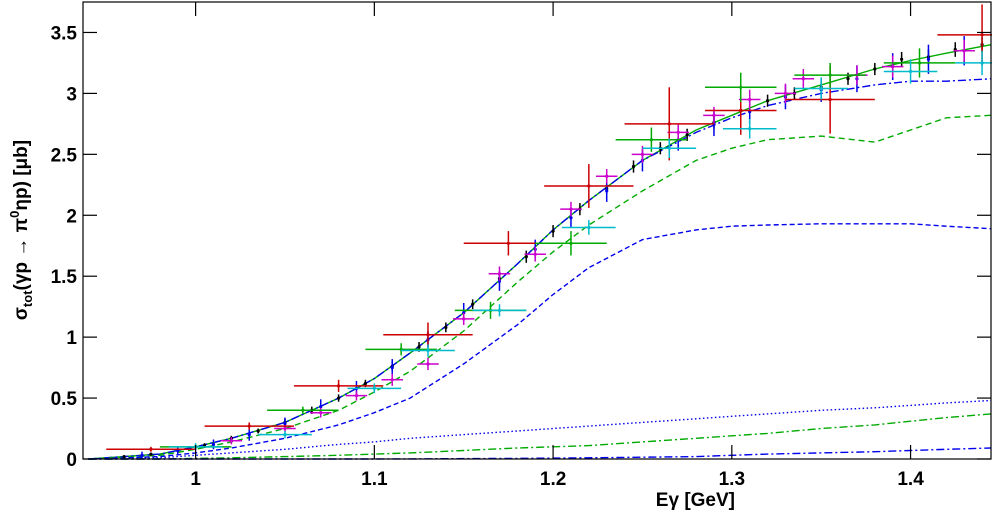 The height and width of the screenshot is (527, 992). What do you see at coordinates (21, 175) in the screenshot?
I see `y-label-part: ηp) [μb]` at bounding box center [21, 175].